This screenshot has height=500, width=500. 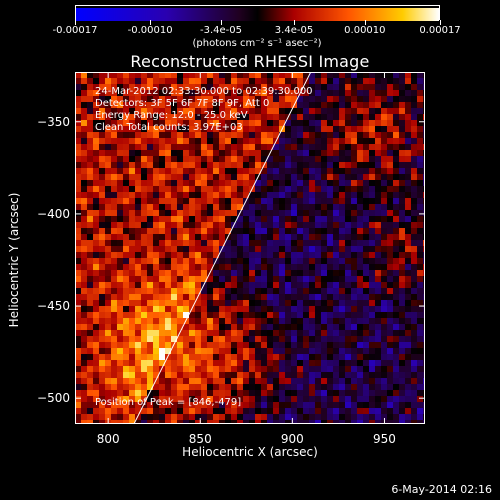 What do you see at coordinates (221, 30) in the screenshot?
I see `colorbar-tick-label: -3.4e-05` at bounding box center [221, 30].